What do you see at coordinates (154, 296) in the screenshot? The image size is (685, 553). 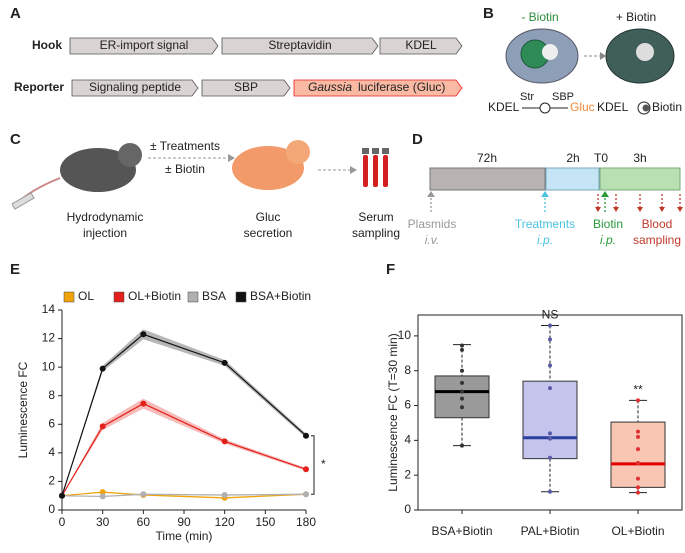 I see `legend-label: OL+Biotin` at bounding box center [154, 296].